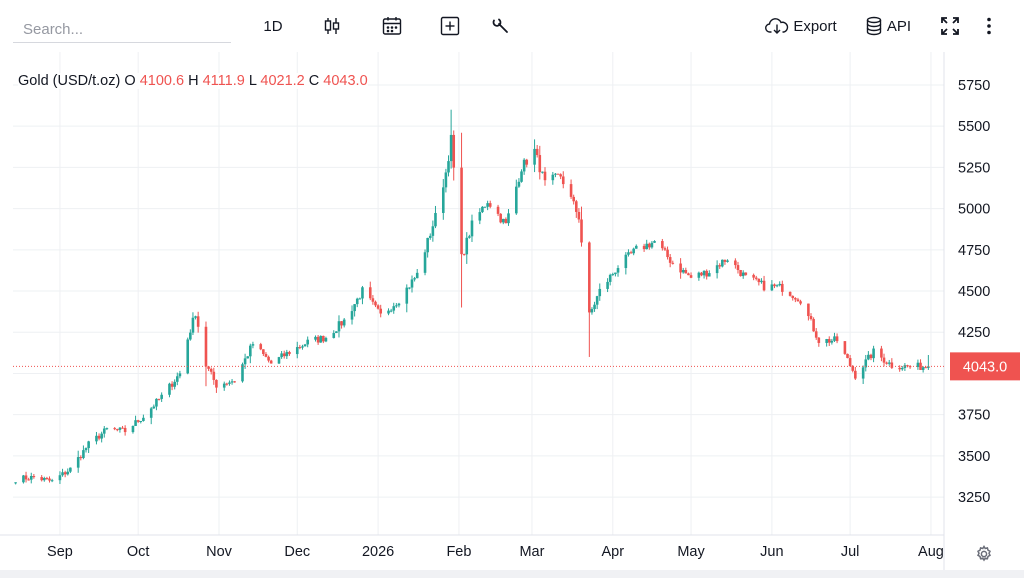 This screenshot has height=583, width=1024. I want to click on last-price-label: 4043.0, so click(985, 367).